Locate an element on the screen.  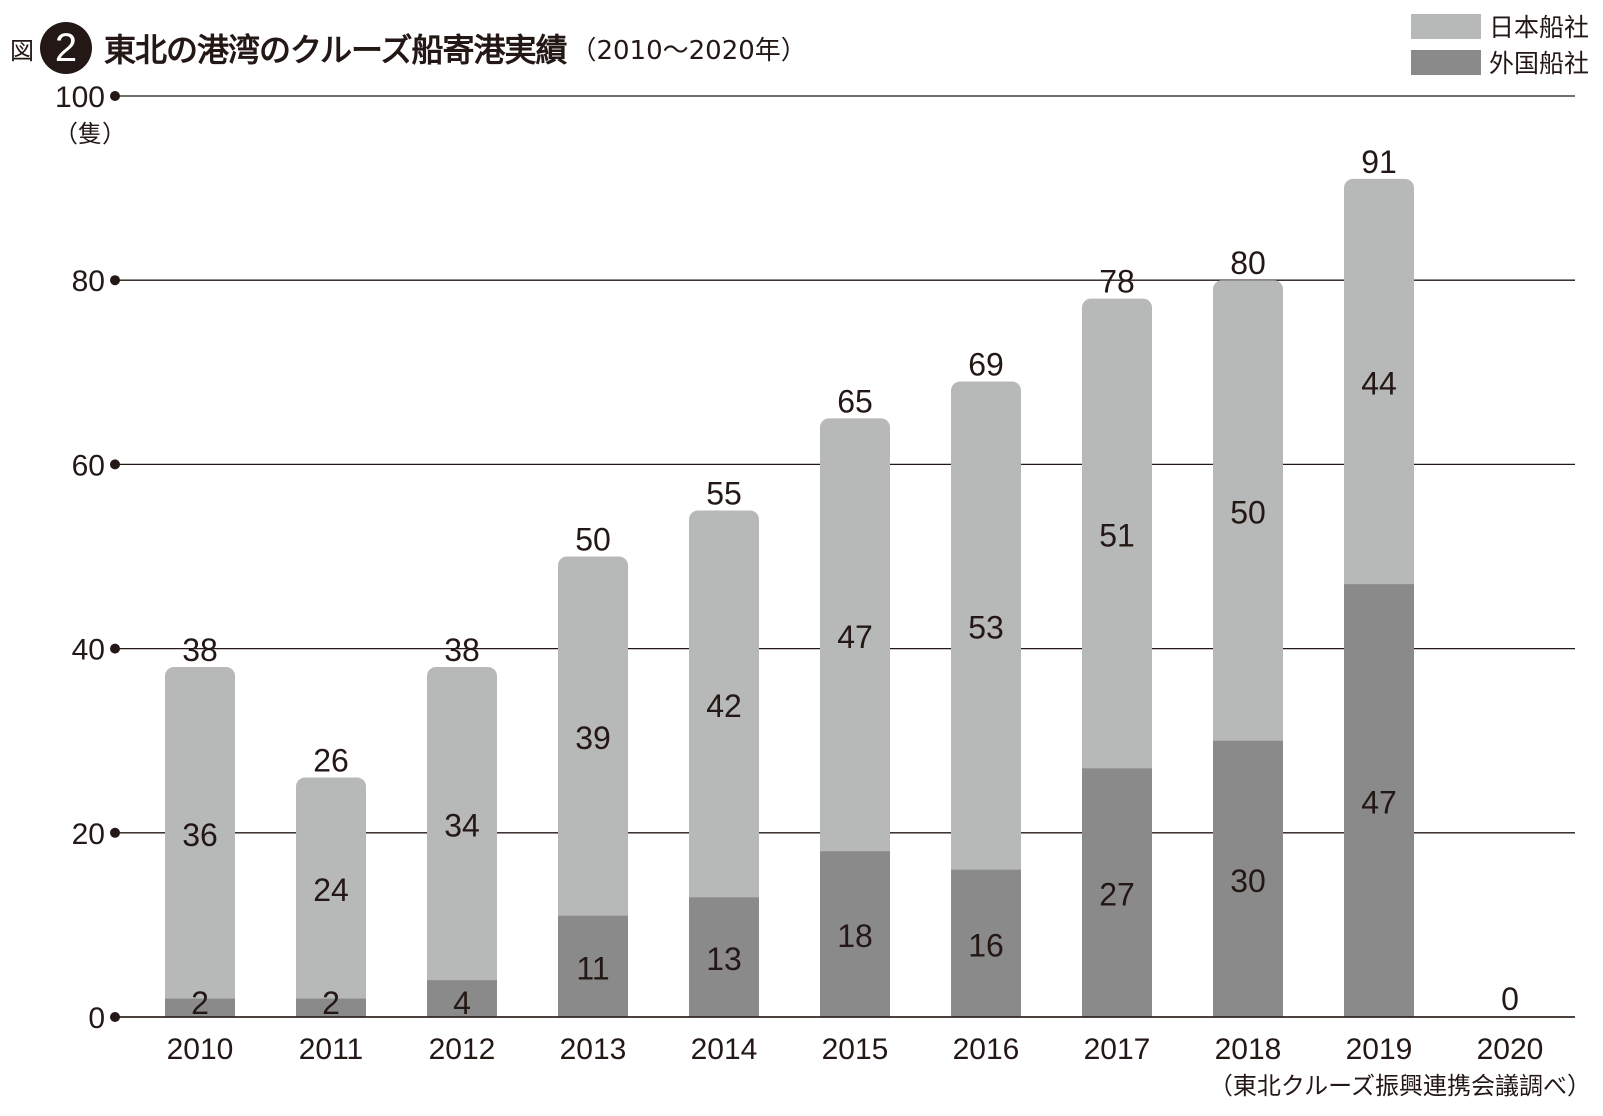
x-tick-label: 2020 is located at coordinates (1510, 1049).